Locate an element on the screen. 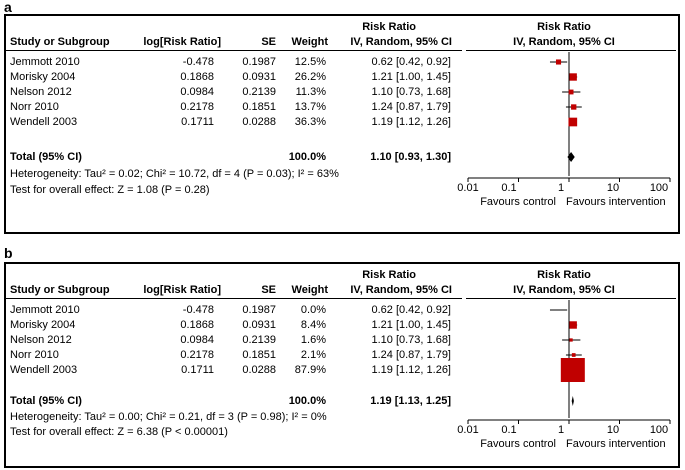  se-value: 0.0288 is located at coordinates (259, 370).